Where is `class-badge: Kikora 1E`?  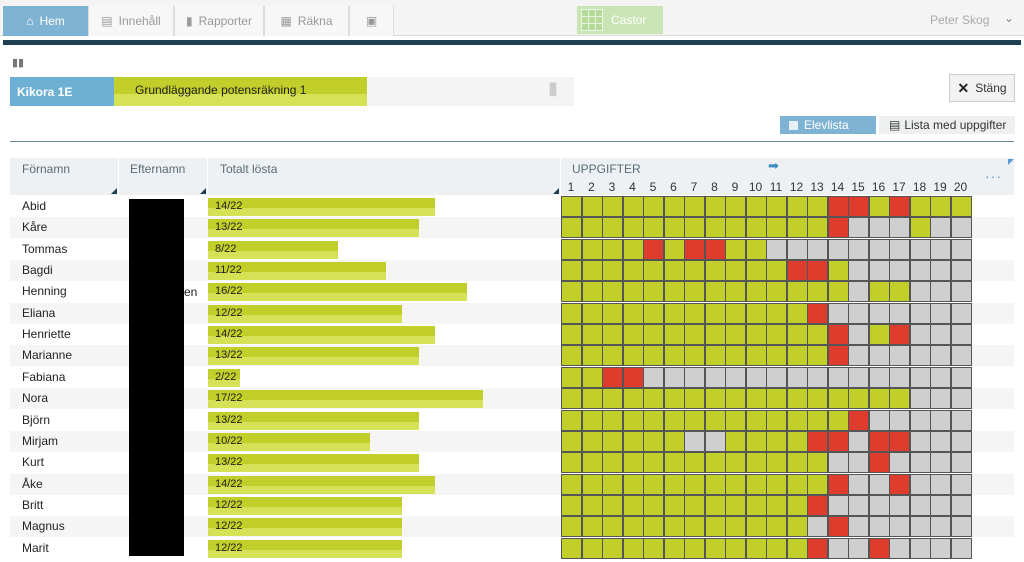
class-badge: Kikora 1E is located at coordinates (62, 91).